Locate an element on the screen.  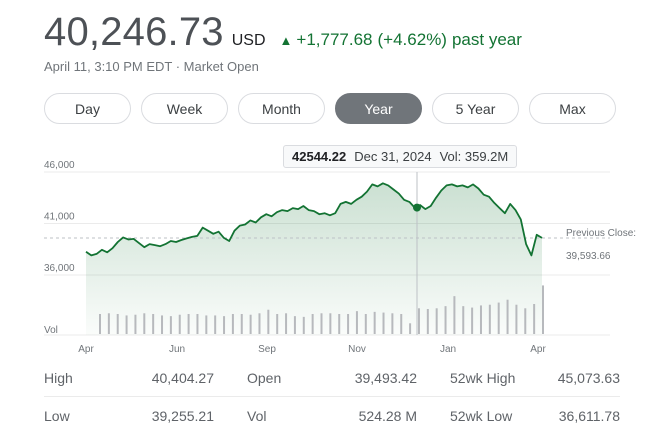
crosshair-point is located at coordinates (417, 207).